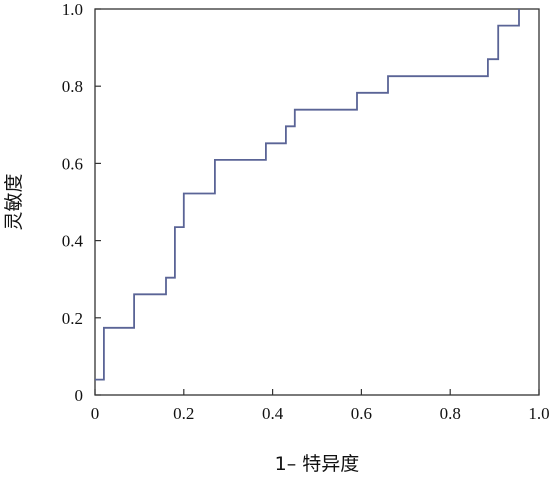  What do you see at coordinates (72, 86) in the screenshot?
I see `y-tick-label: 0.8` at bounding box center [72, 86].